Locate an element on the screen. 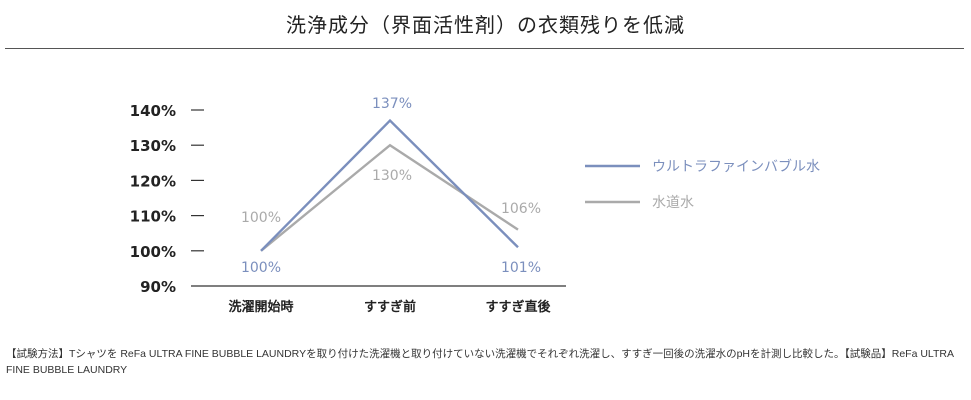 This screenshot has height=400, width=971. data-label: 137% is located at coordinates (392, 104).